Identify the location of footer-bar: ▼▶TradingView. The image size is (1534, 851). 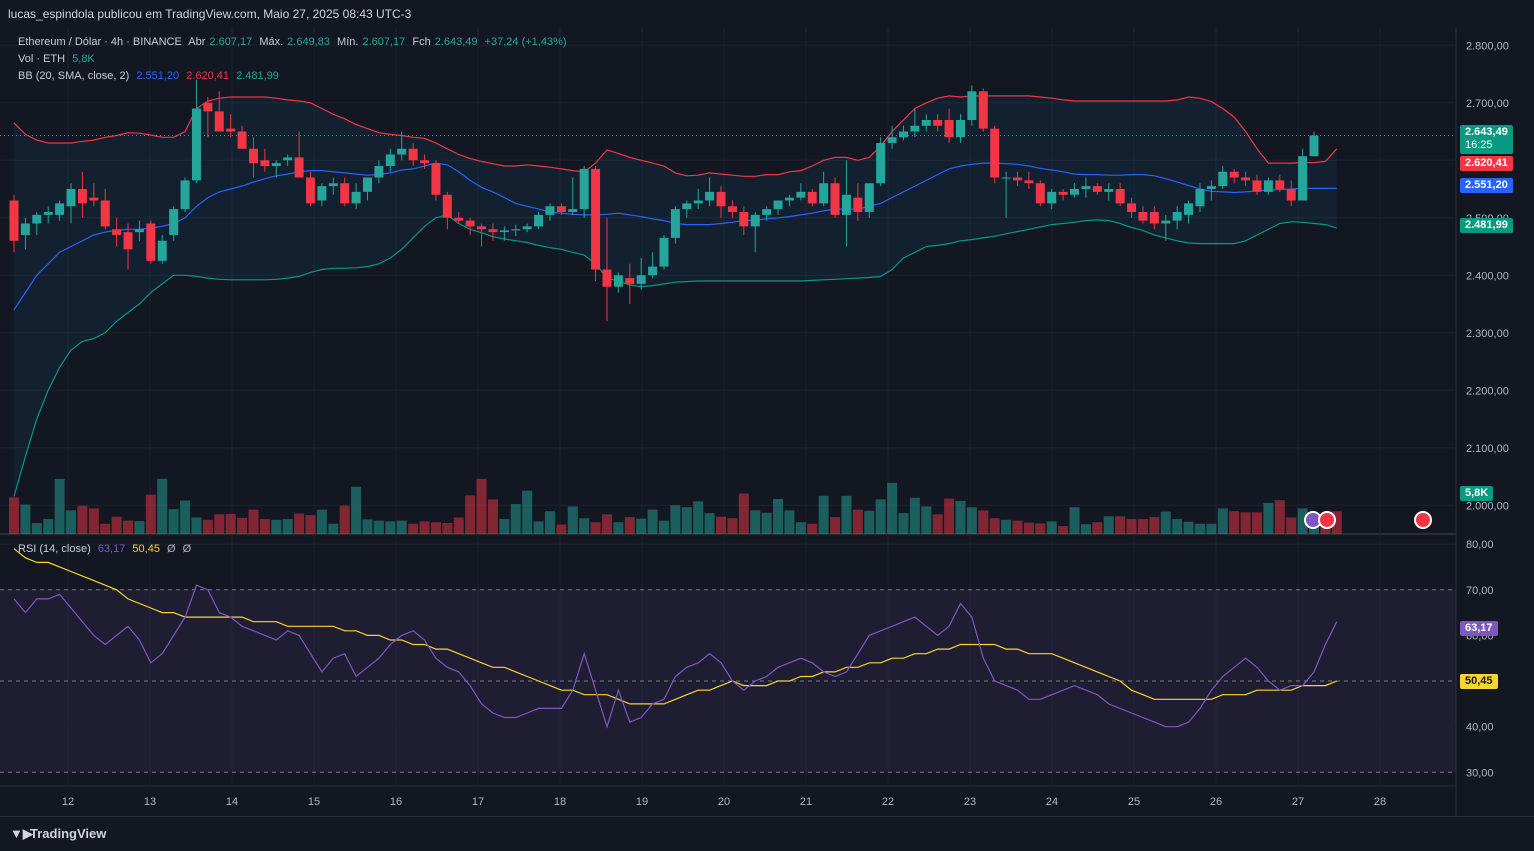
(767, 833).